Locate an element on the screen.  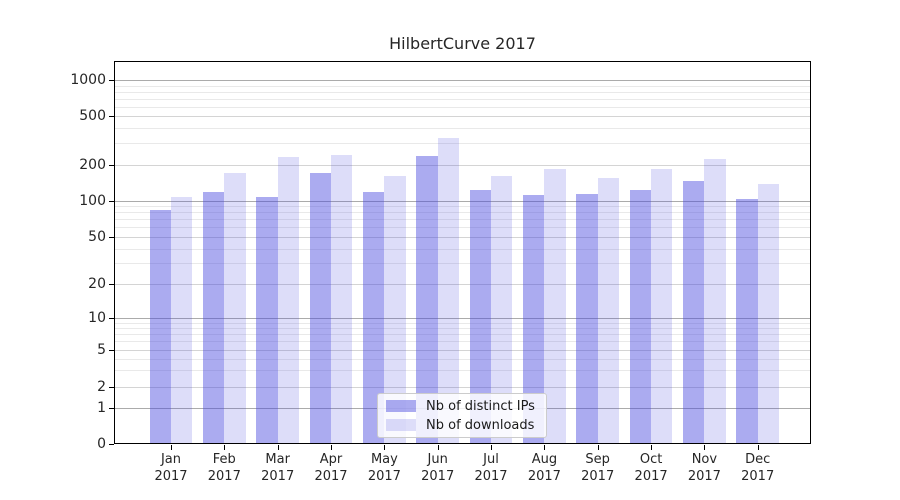
bar-nov-downloads is located at coordinates (715, 301).